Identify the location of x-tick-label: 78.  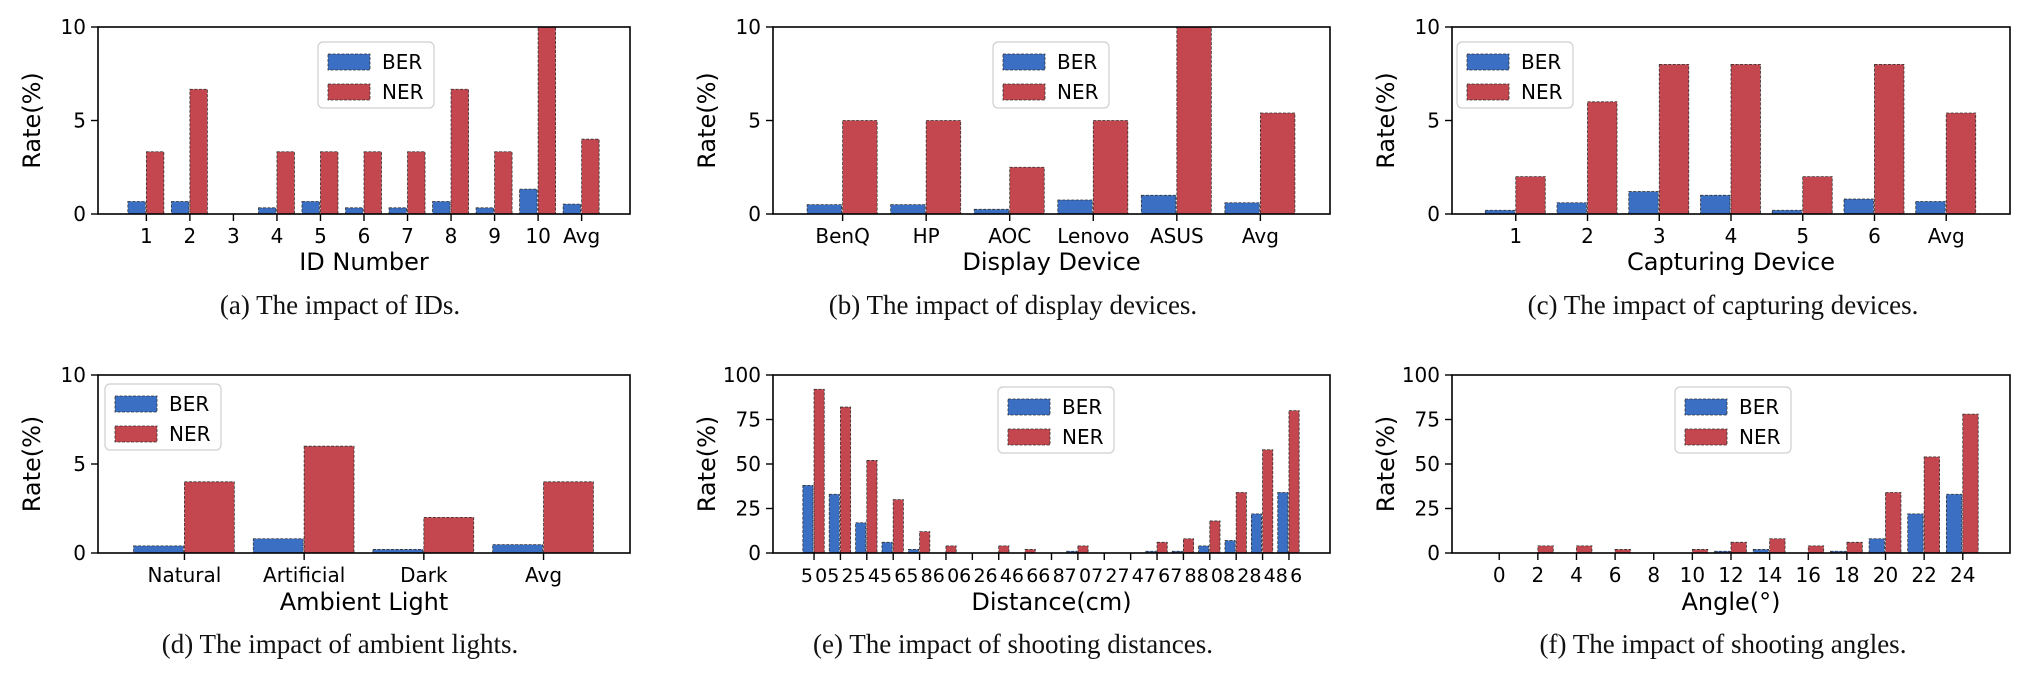
(1183, 576).